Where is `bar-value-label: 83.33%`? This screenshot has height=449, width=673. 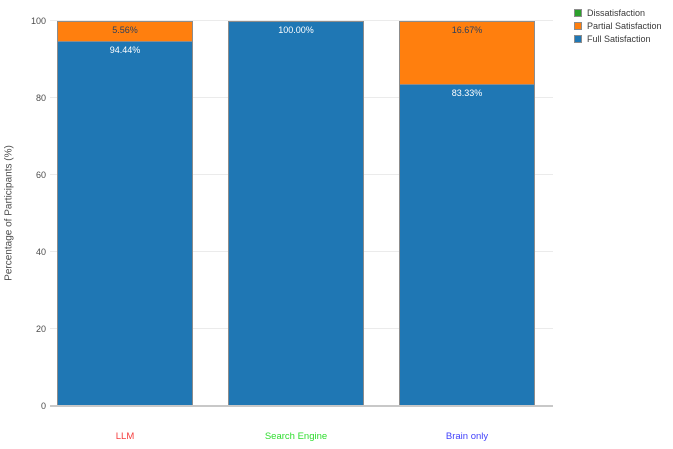
bar-value-label: 83.33% is located at coordinates (467, 93).